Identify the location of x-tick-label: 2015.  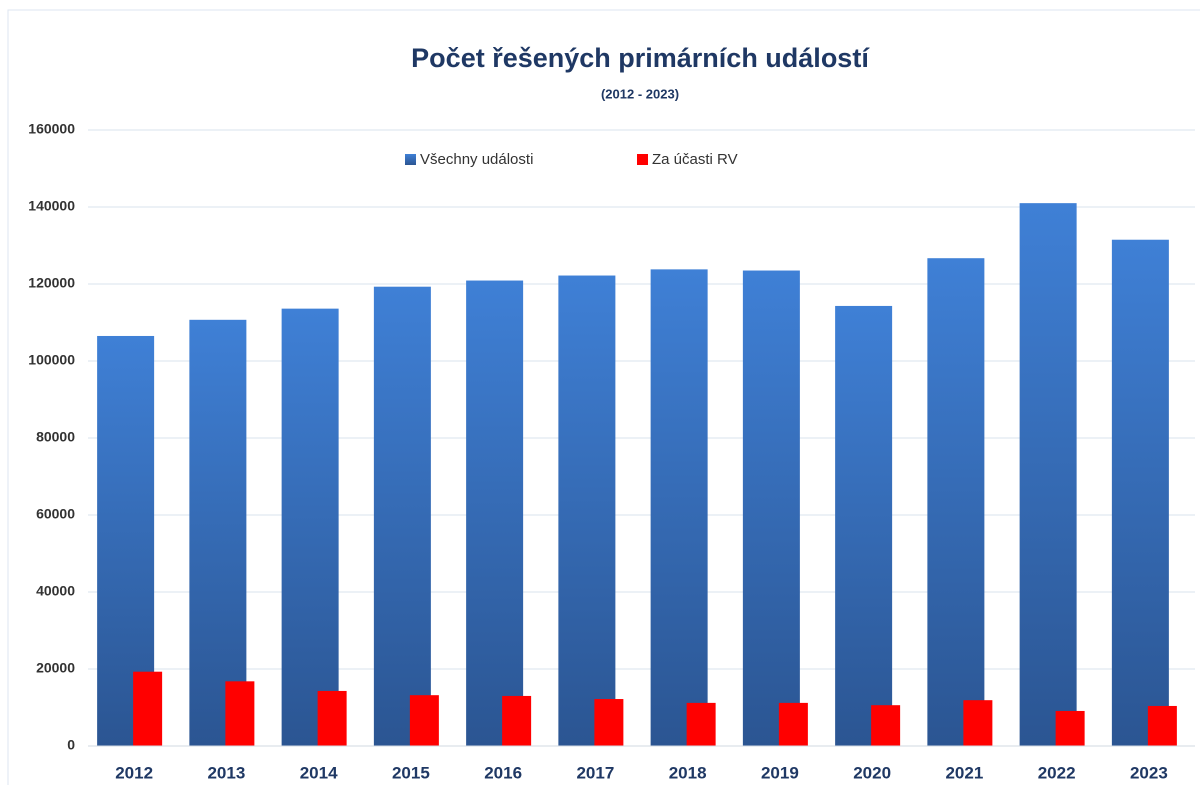
(411, 772).